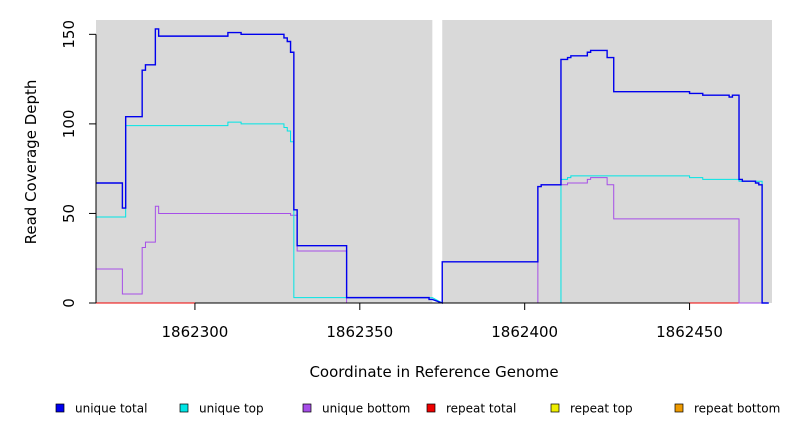 The image size is (792, 432). I want to click on x-tick-label: 1862350, so click(359, 332).